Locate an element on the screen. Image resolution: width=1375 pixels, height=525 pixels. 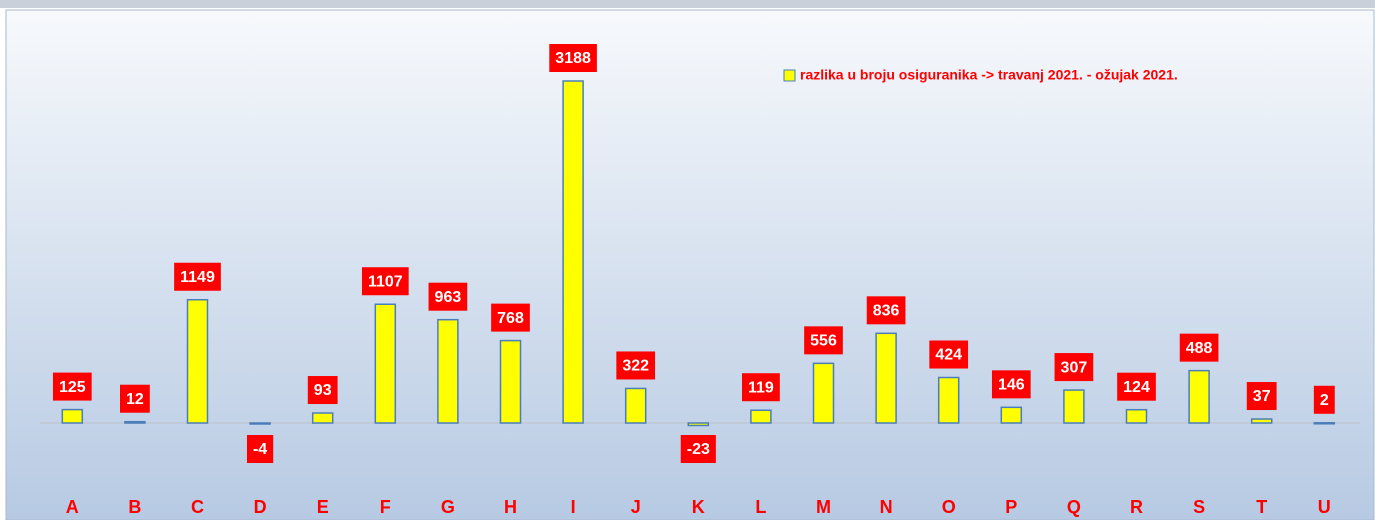
value-label: 2 is located at coordinates (1324, 400).